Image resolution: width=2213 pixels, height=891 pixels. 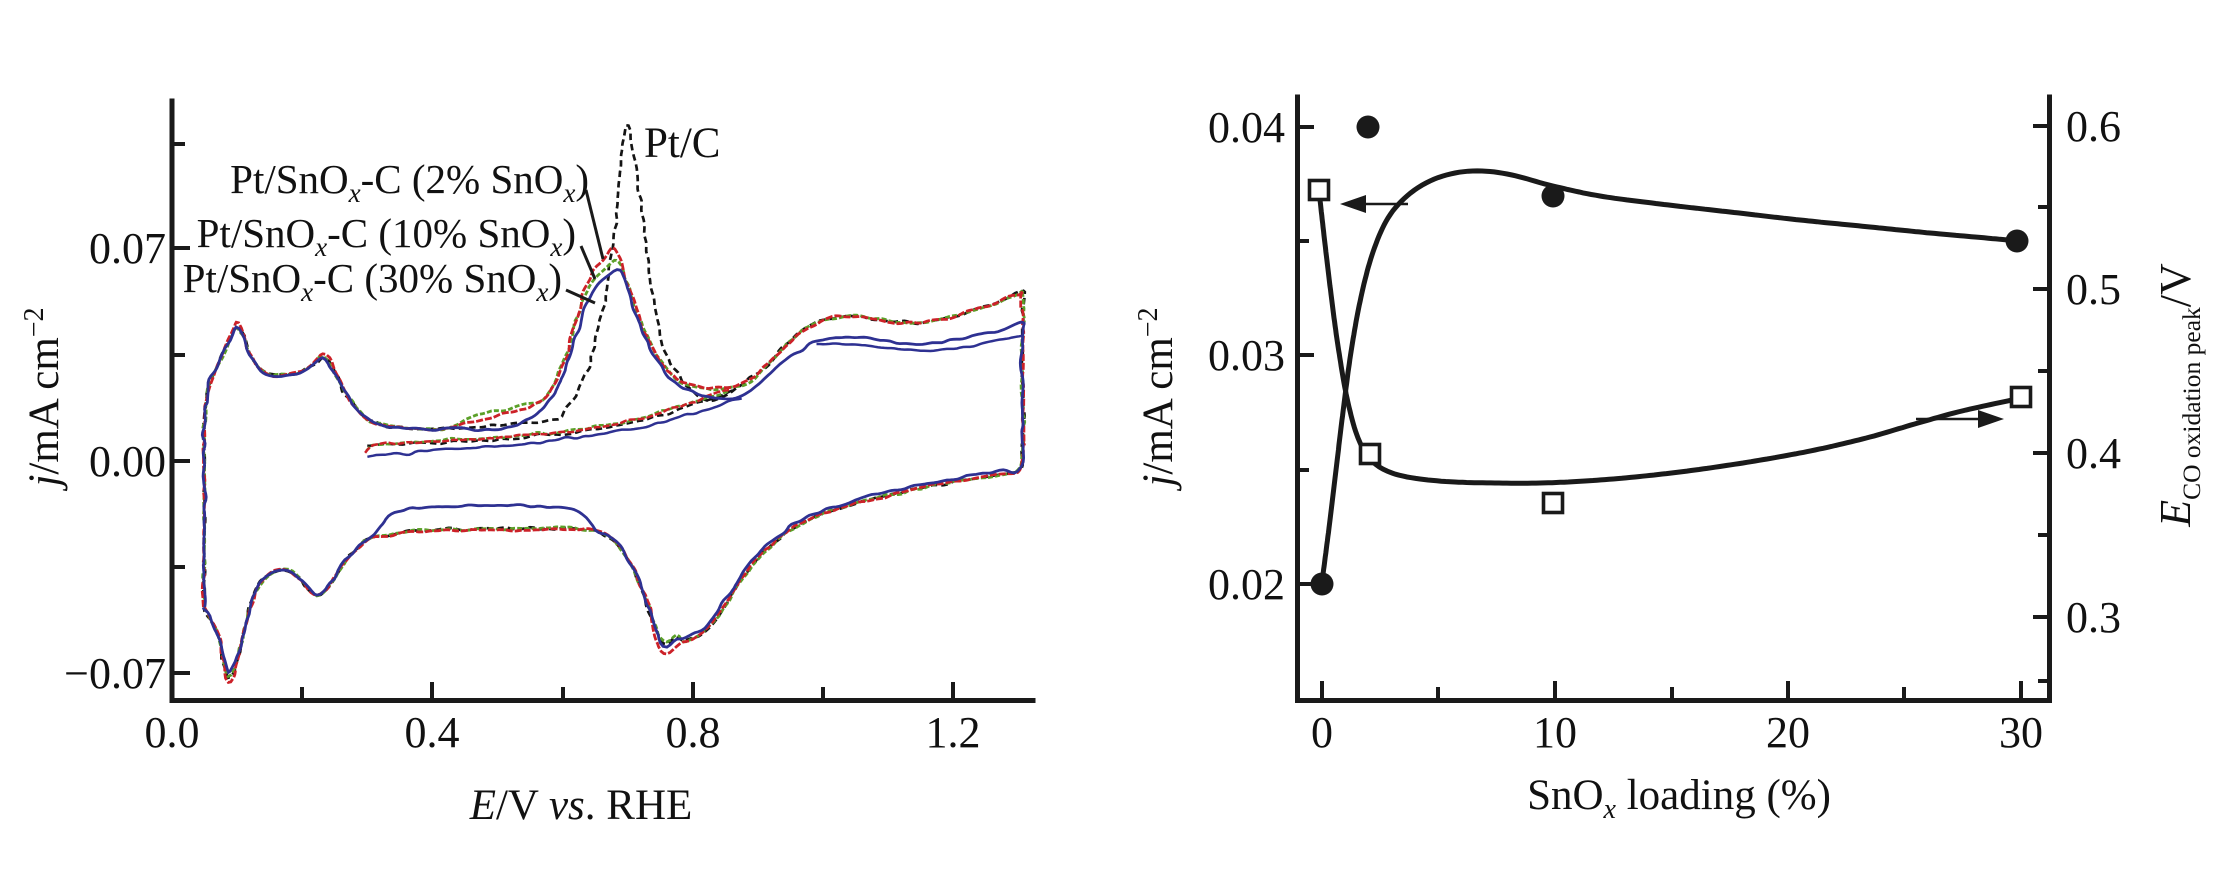 I want to click on svg-text: 30, so click(x=2021, y=732).